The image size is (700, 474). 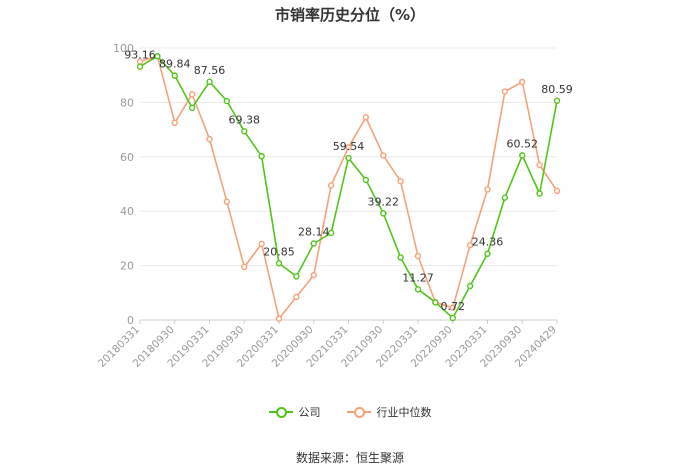 I want to click on legend-label-industry-median: 行业中位数, so click(x=404, y=412).